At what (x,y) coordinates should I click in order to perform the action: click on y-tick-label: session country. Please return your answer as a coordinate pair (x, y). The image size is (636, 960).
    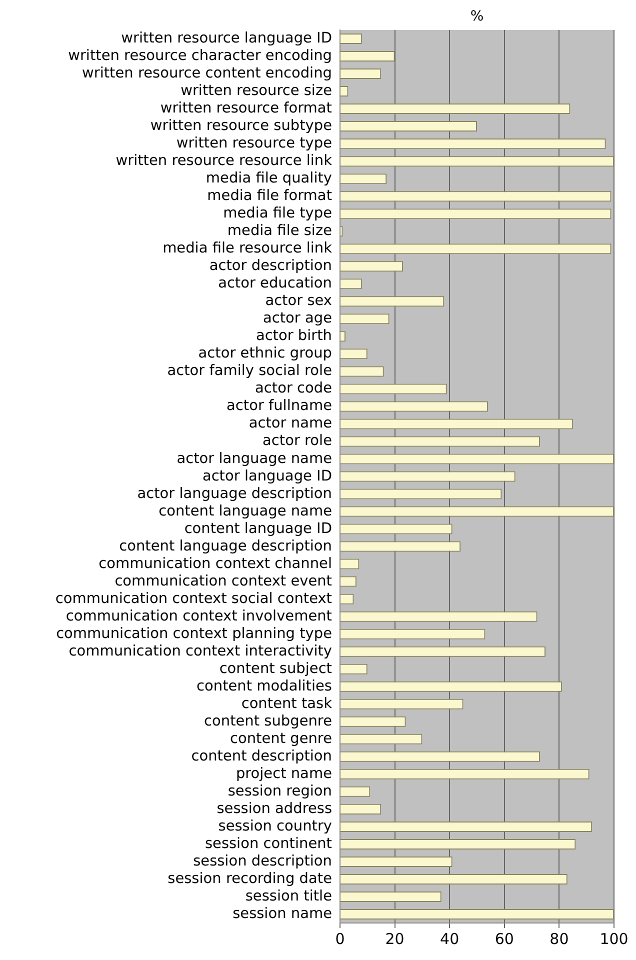
    Looking at the image, I should click on (275, 826).